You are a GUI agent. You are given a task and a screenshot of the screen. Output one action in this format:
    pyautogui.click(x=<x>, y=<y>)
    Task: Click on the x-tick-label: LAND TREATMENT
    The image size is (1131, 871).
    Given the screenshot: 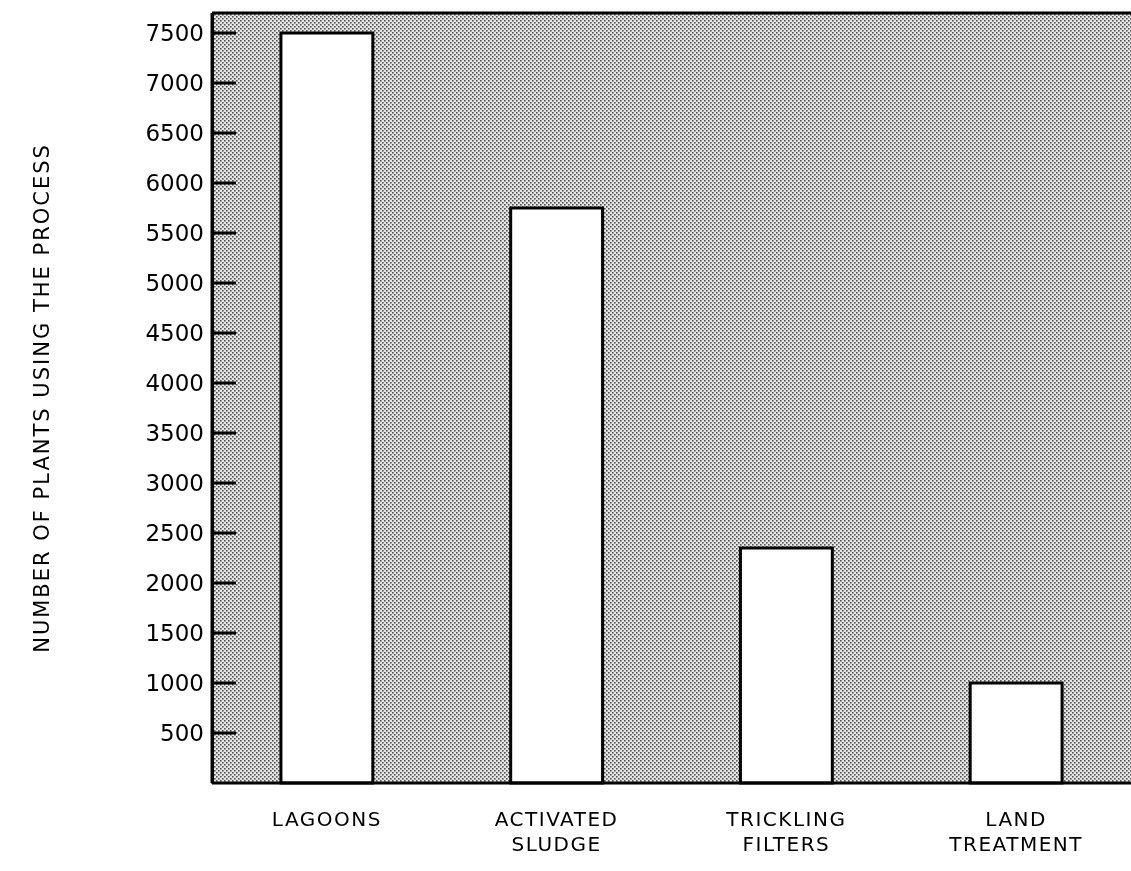 What is the action you would take?
    pyautogui.click(x=1015, y=831)
    